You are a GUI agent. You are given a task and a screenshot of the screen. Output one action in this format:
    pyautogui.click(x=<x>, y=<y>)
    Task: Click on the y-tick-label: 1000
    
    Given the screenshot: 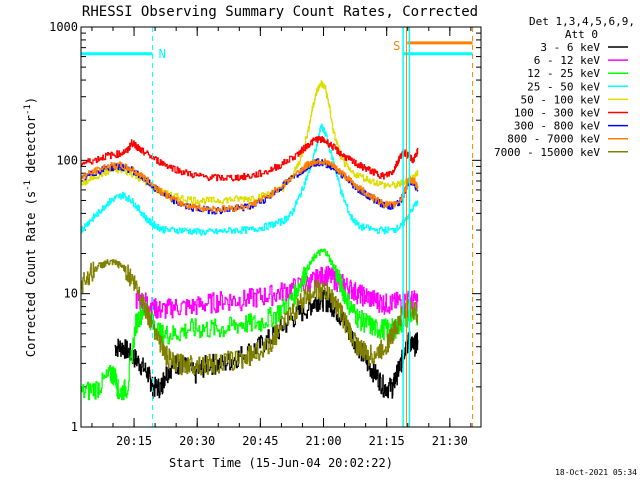 What is the action you would take?
    pyautogui.click(x=63, y=27)
    